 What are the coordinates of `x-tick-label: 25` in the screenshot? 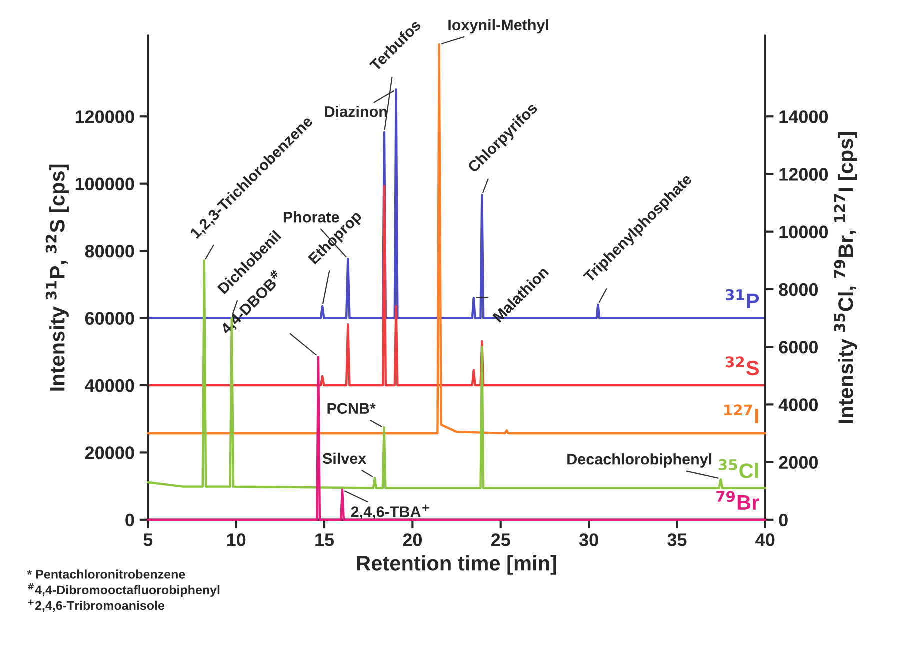 It's located at (500, 540).